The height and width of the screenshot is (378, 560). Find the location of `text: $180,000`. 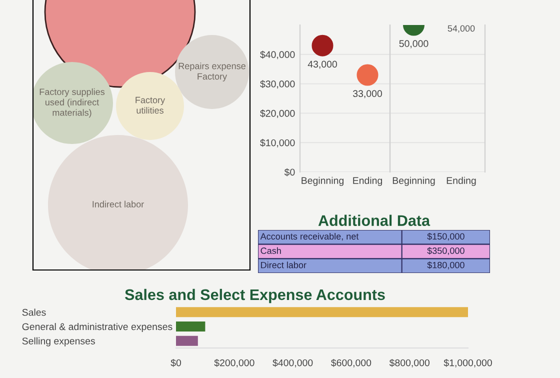

text: $180,000 is located at coordinates (445, 265).